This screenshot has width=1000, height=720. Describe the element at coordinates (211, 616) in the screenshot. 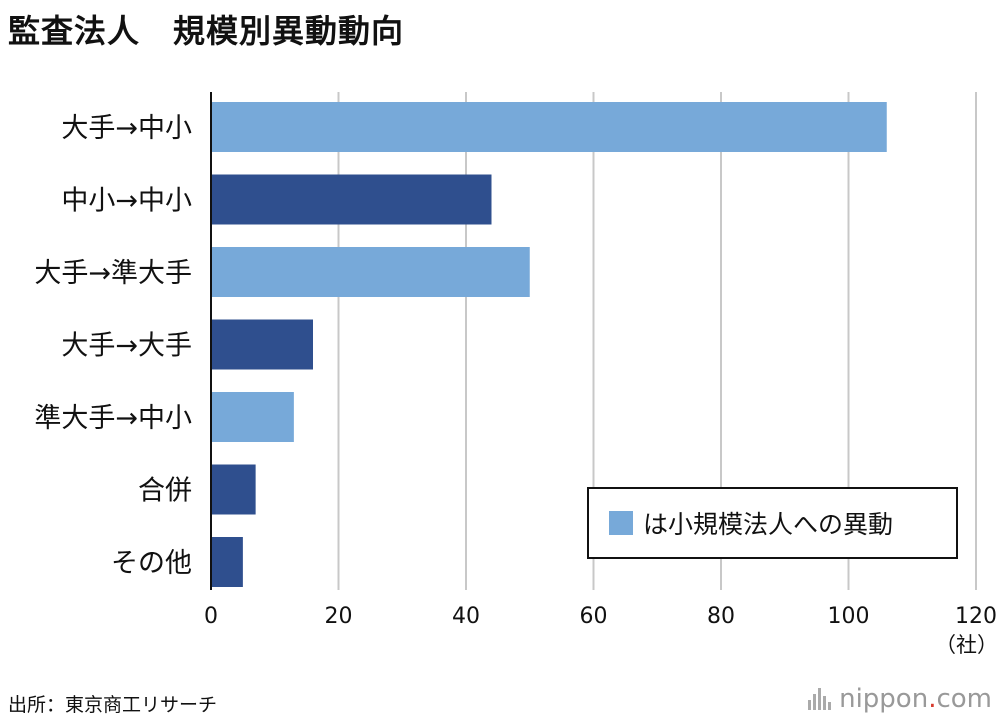

I see `x-tick-label-0: 0` at that location.